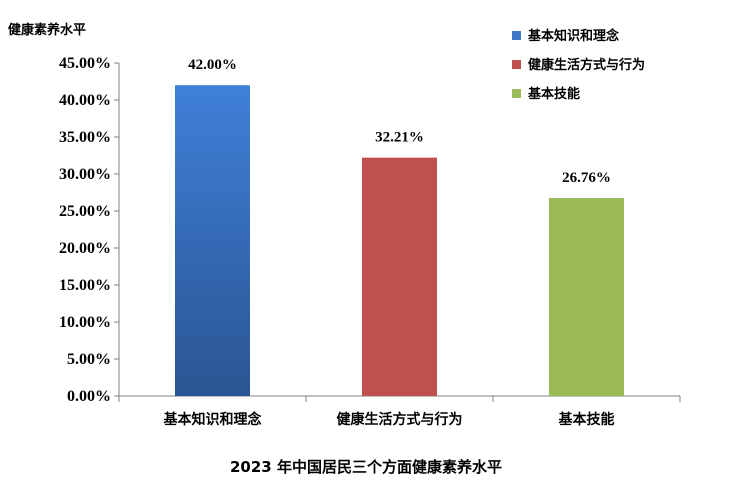  What do you see at coordinates (212, 65) in the screenshot?
I see `data-label: 42.00%` at bounding box center [212, 65].